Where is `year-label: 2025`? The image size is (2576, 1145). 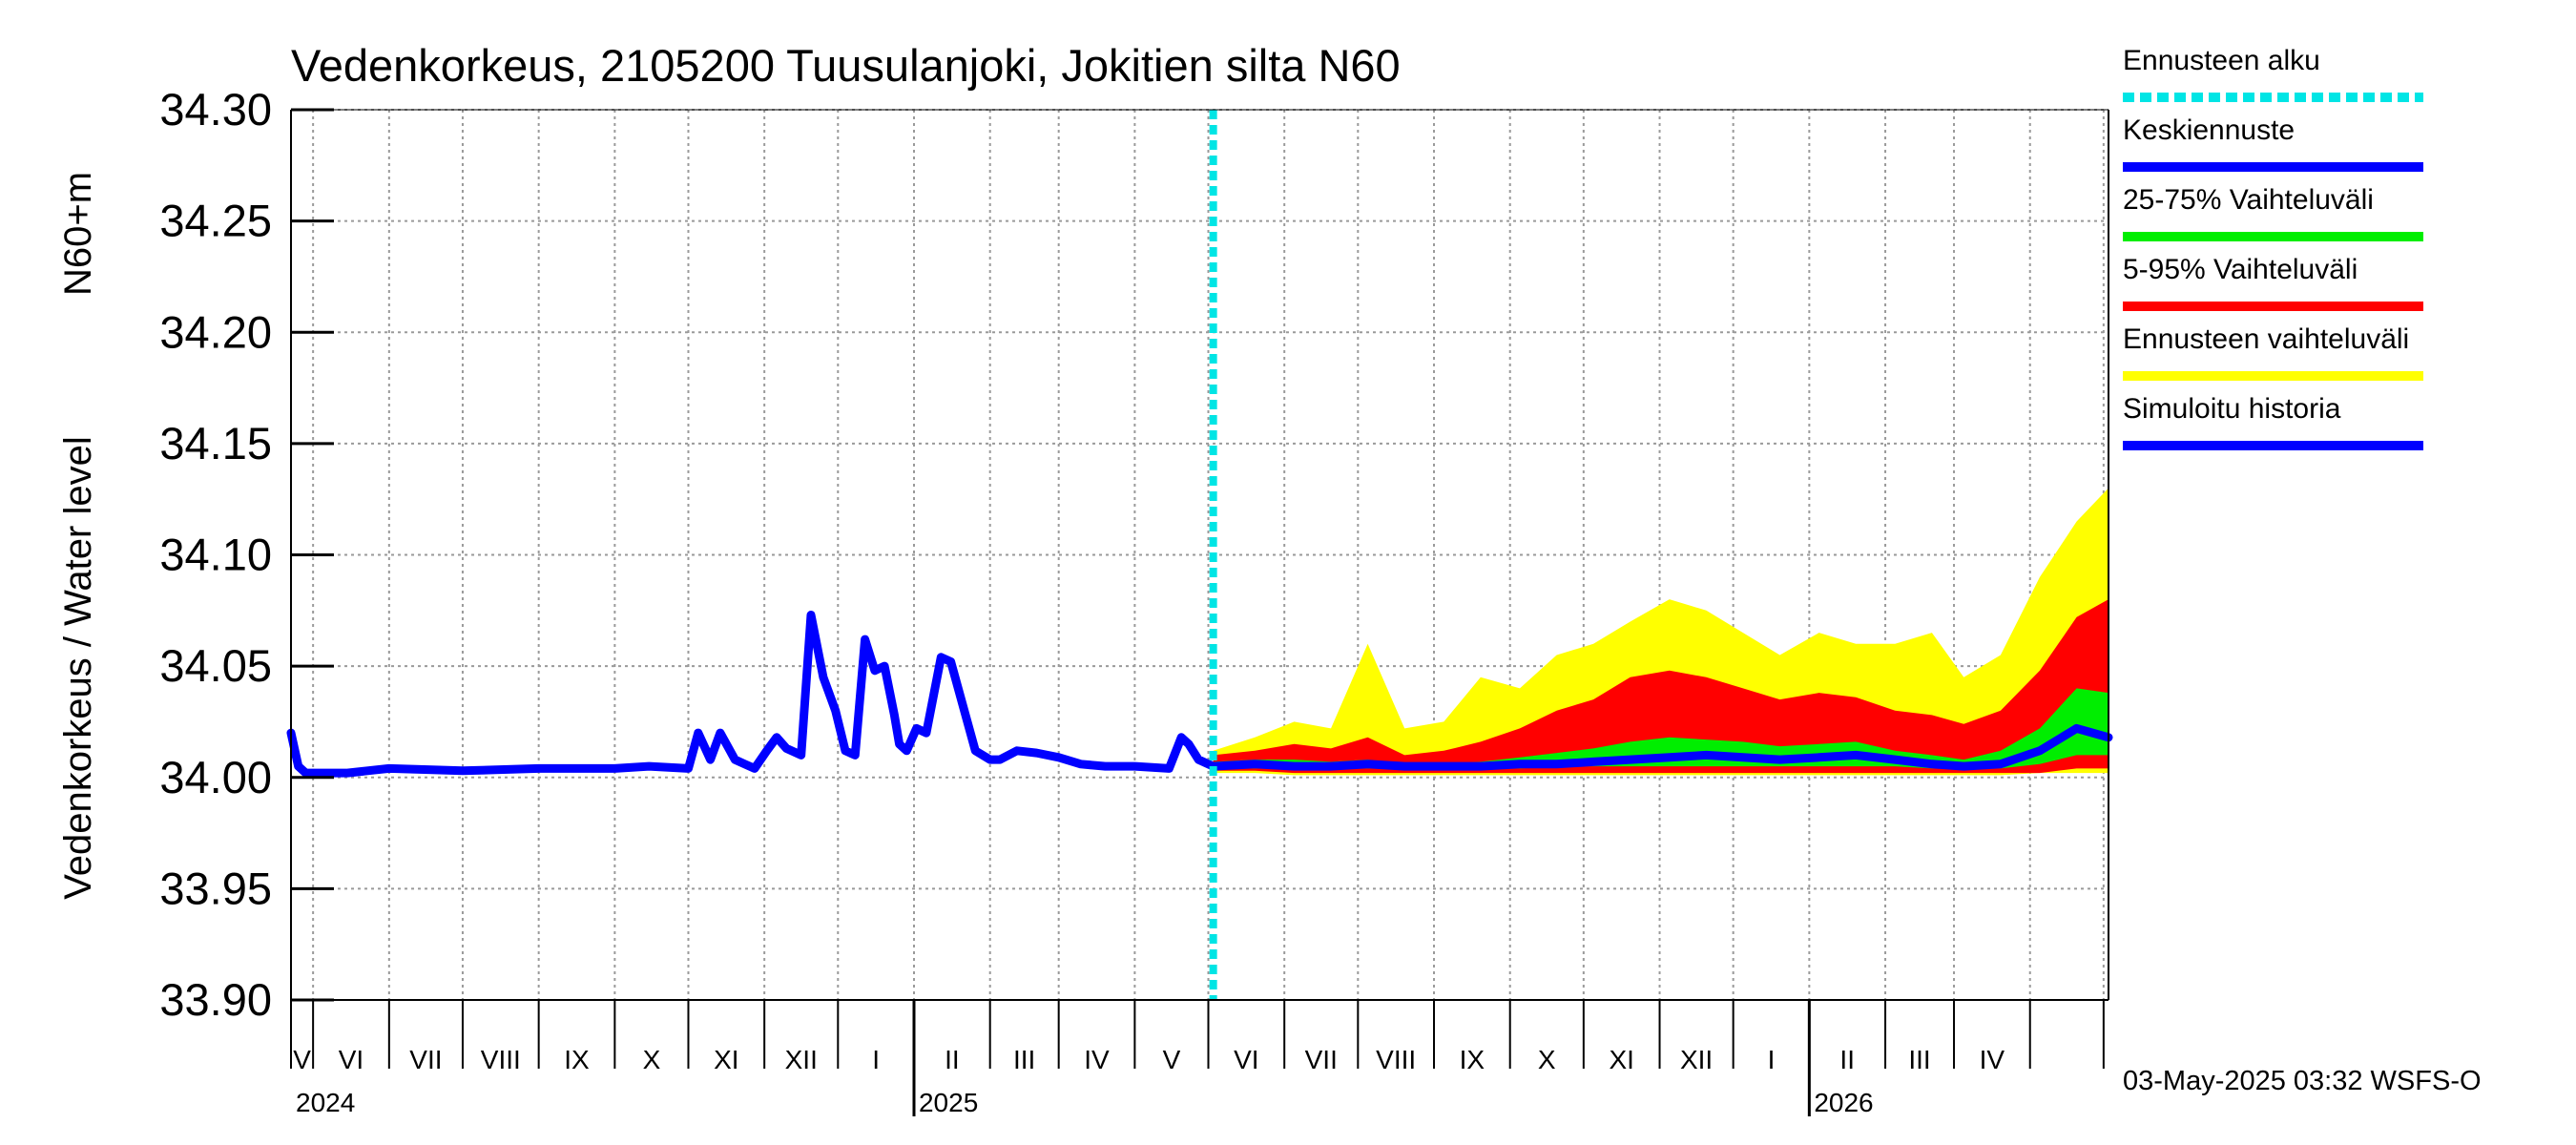
year-label: 2025 is located at coordinates (948, 1103).